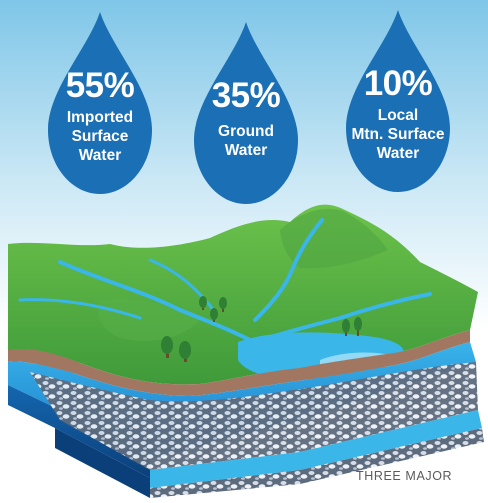  What do you see at coordinates (261, 329) in the screenshot?
I see `tree-icon` at bounding box center [261, 329].